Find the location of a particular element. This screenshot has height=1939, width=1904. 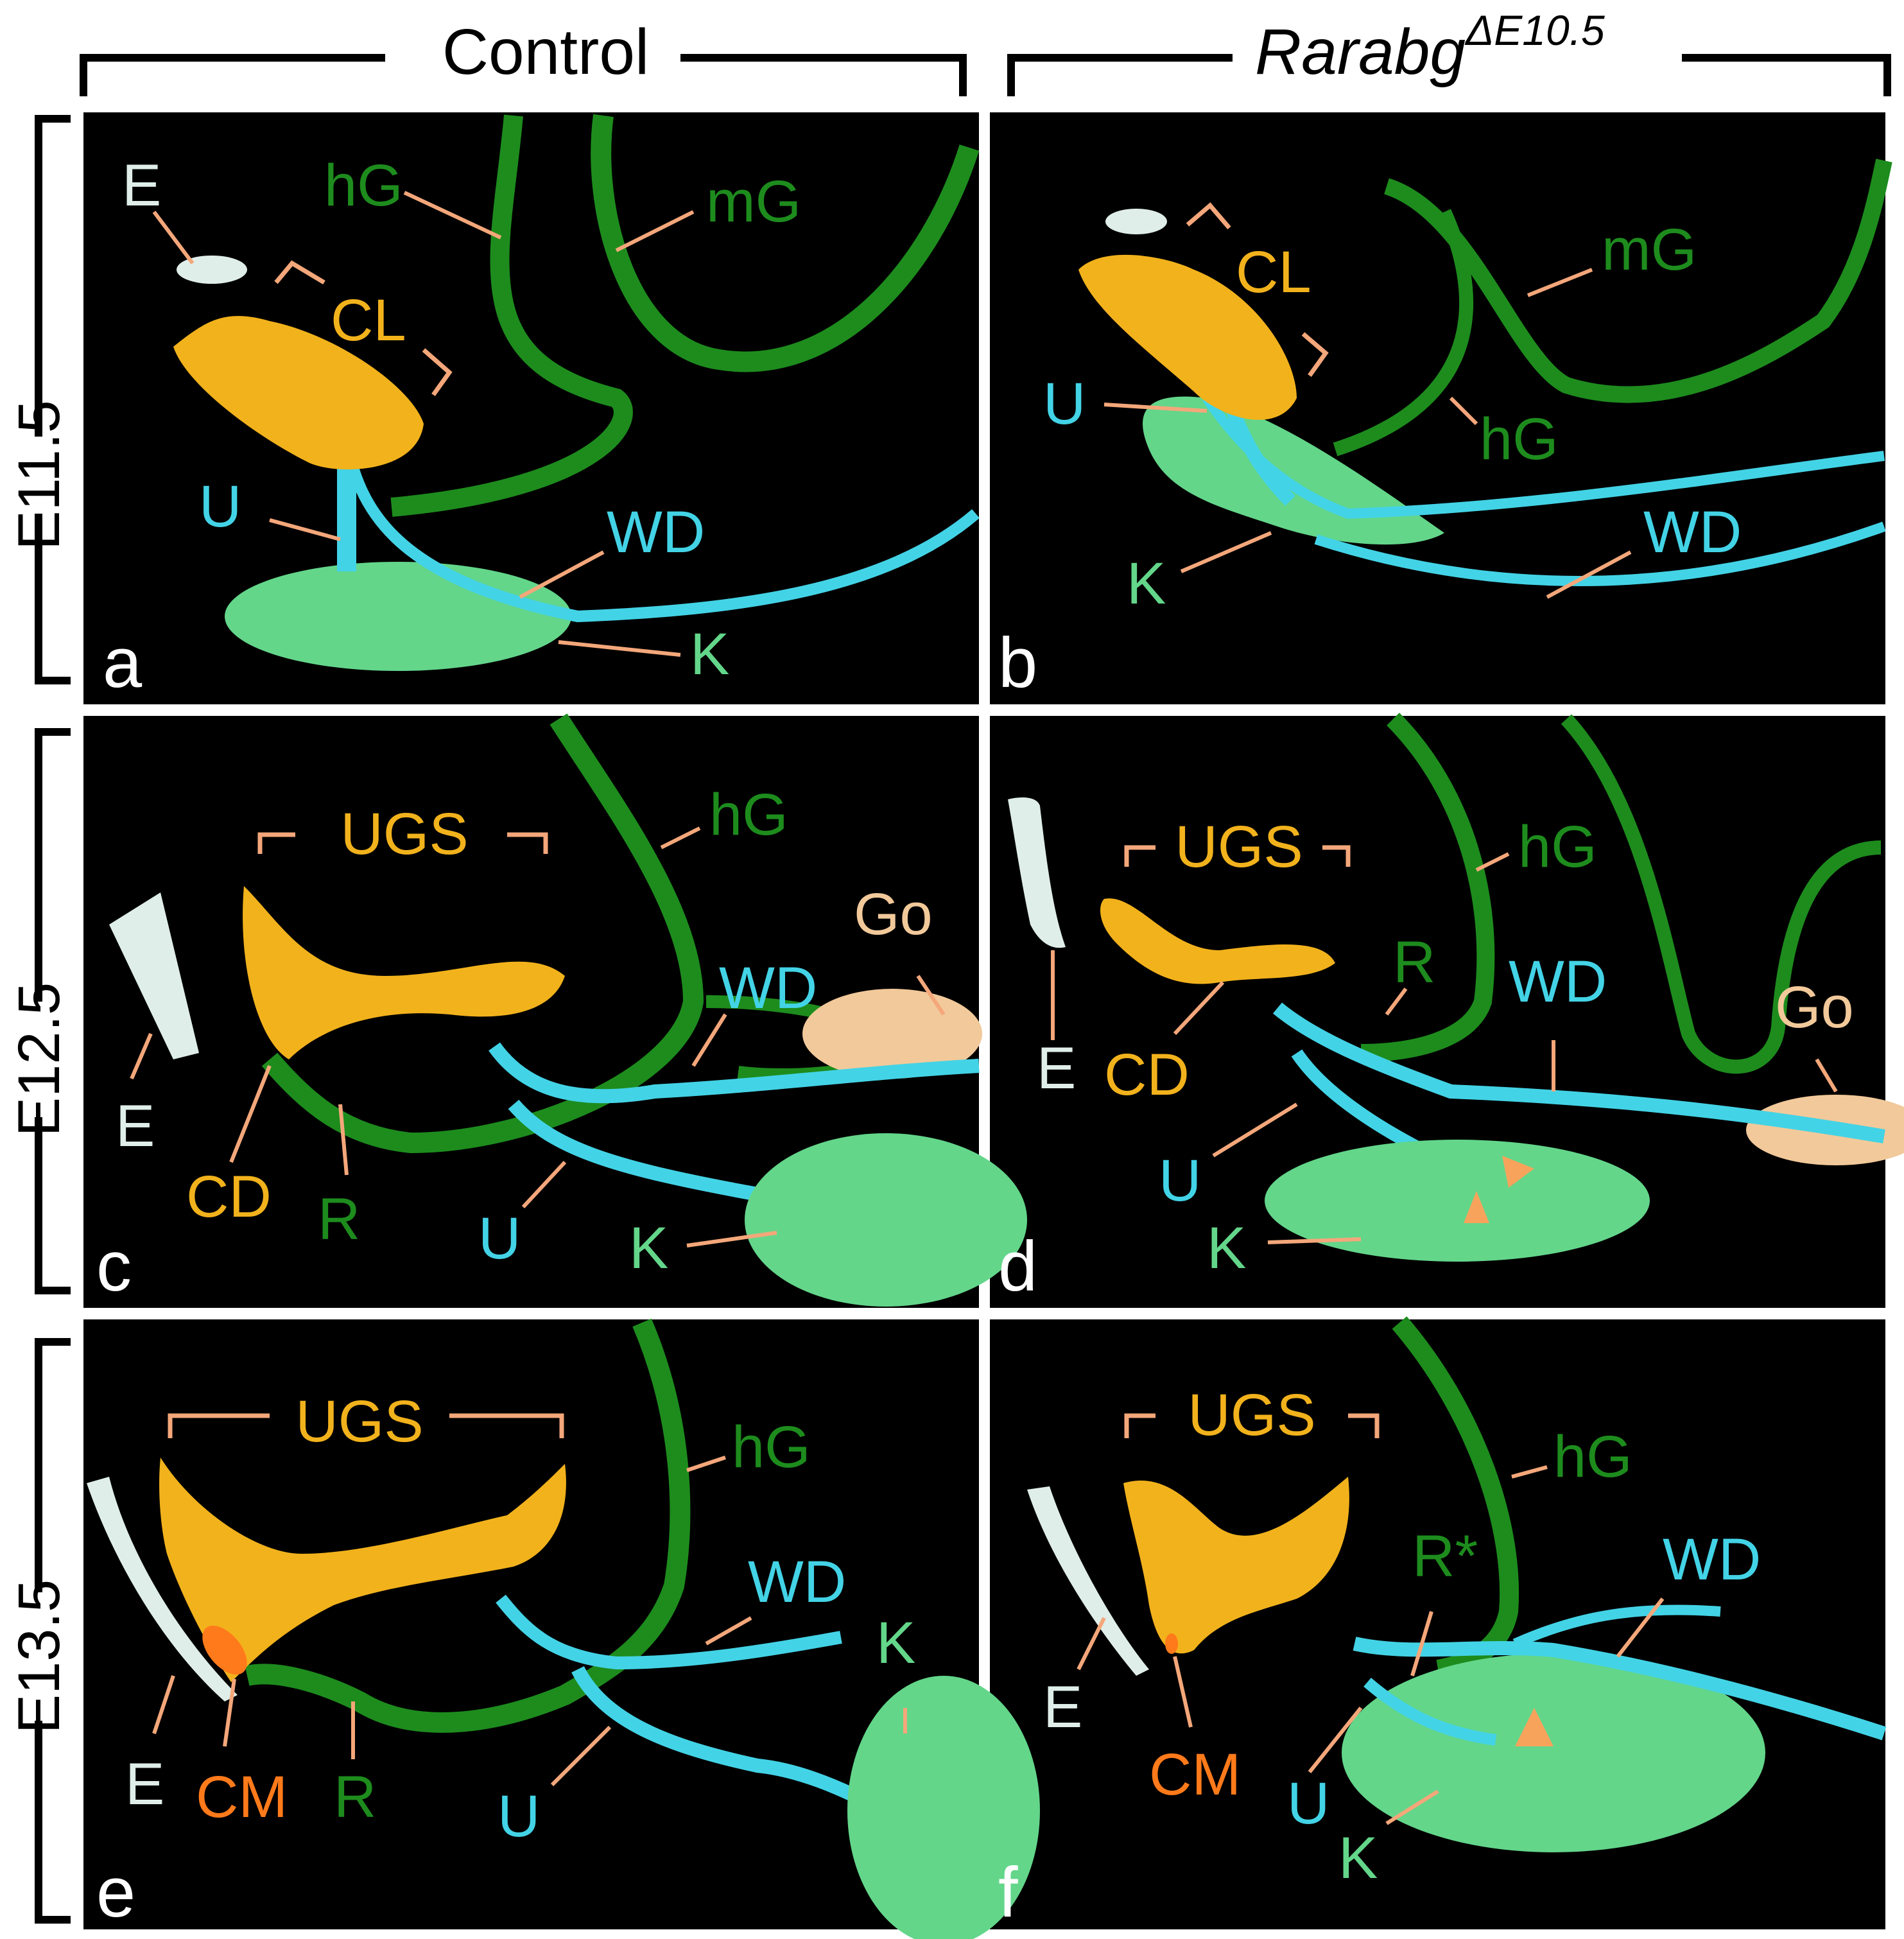

panel-letter-d: d is located at coordinates (1017, 1266).